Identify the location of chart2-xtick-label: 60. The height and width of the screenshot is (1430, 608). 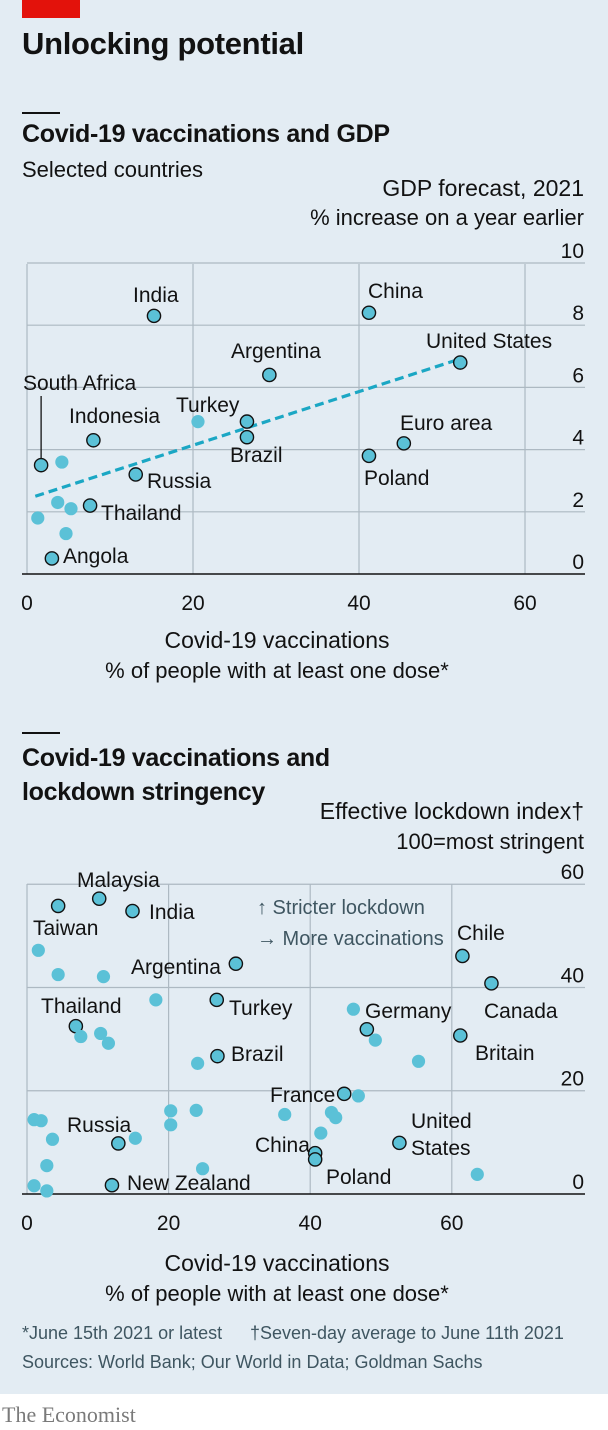
(451, 1223).